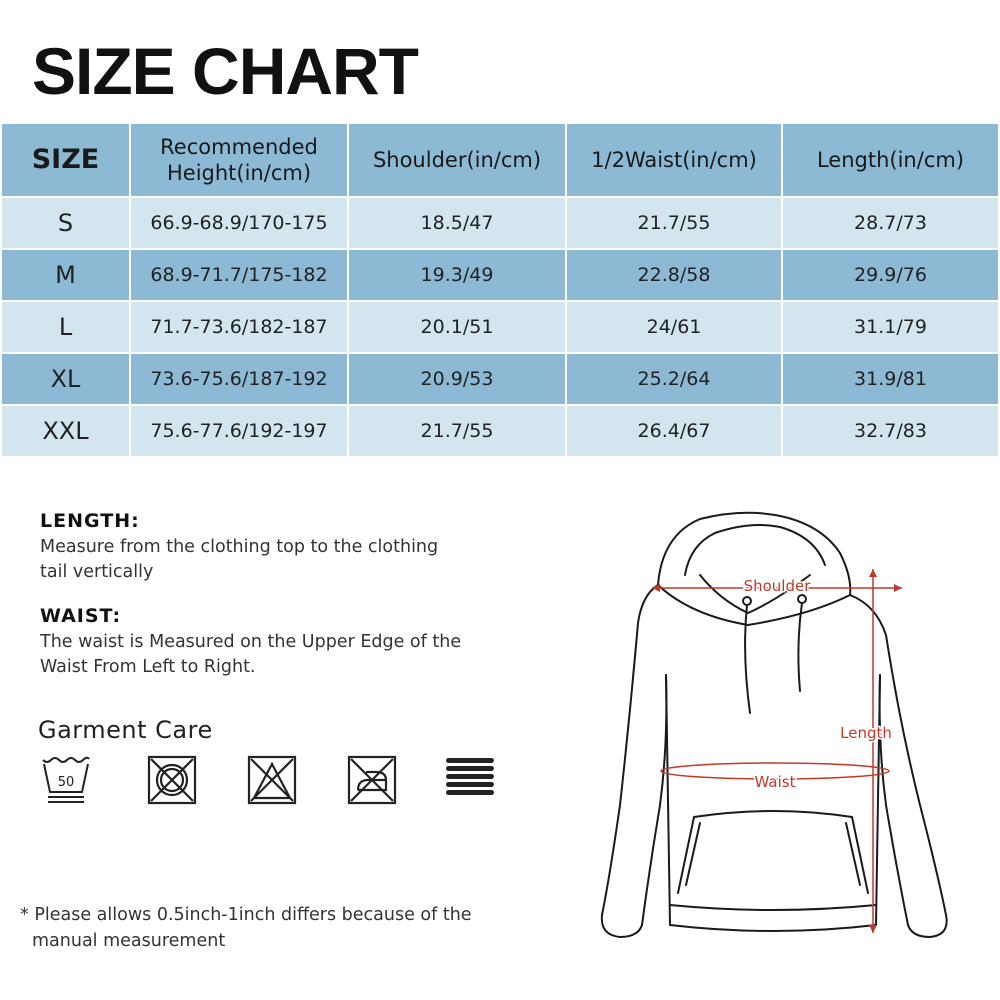  I want to click on care-icons: 50, so click(275, 780).